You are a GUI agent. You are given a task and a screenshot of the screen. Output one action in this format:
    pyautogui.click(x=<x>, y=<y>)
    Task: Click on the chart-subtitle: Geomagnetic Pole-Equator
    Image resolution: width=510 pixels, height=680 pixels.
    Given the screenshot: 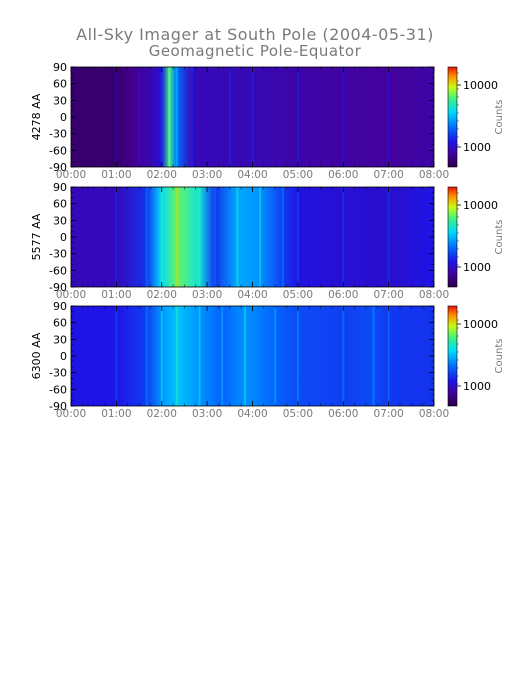 What is the action you would take?
    pyautogui.click(x=255, y=51)
    